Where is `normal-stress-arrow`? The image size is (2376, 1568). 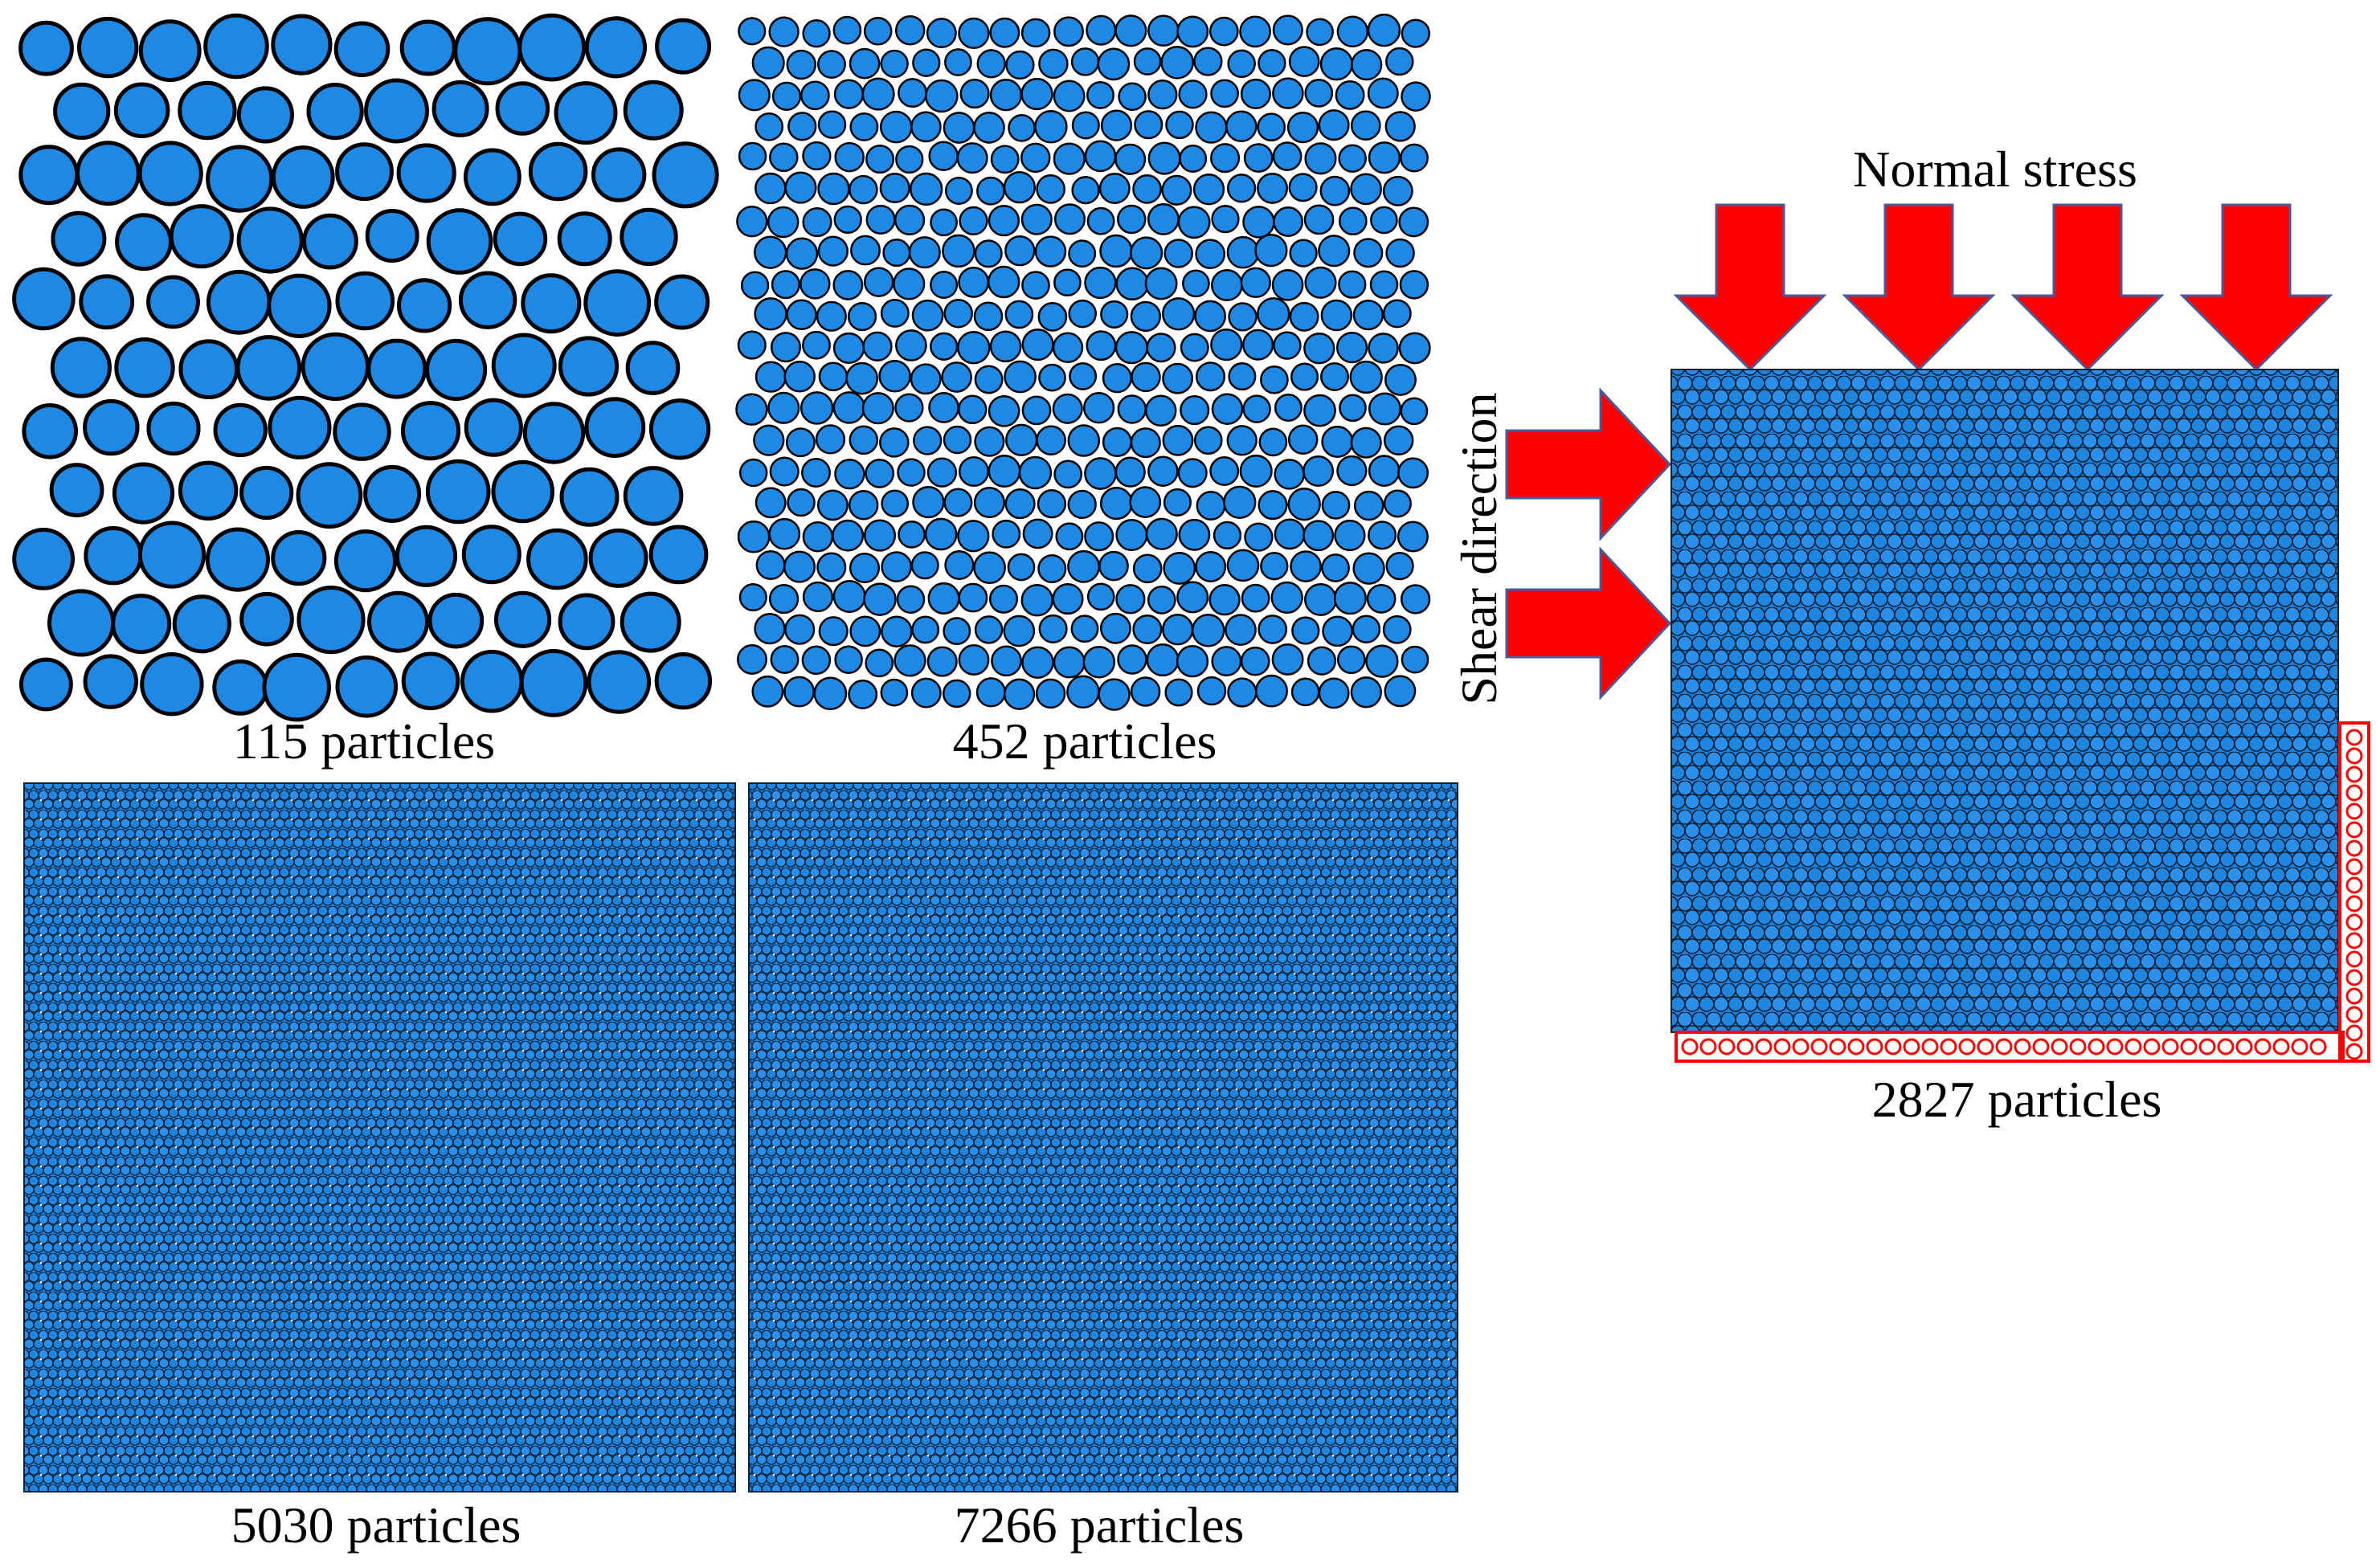
normal-stress-arrow is located at coordinates (1750, 287).